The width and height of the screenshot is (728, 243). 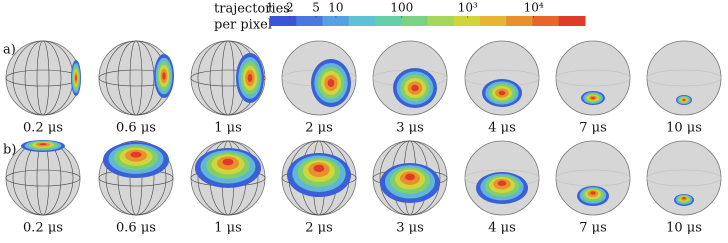 What do you see at coordinates (534, 8) in the screenshot?
I see `colorbar-tick-label: 10⁴` at bounding box center [534, 8].